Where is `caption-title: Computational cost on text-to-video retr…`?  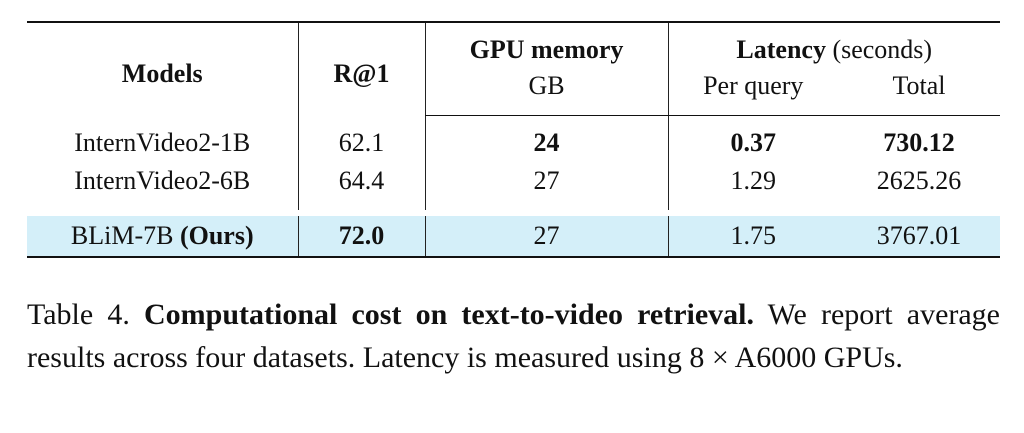
caption-title: Computational cost on text-to-video retr… is located at coordinates (449, 314).